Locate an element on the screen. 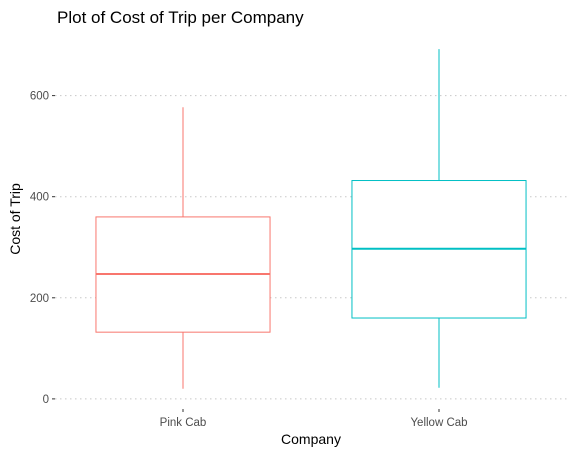 The height and width of the screenshot is (456, 574). x-tick-label-yellow-cab: Yellow Cab is located at coordinates (438, 423).